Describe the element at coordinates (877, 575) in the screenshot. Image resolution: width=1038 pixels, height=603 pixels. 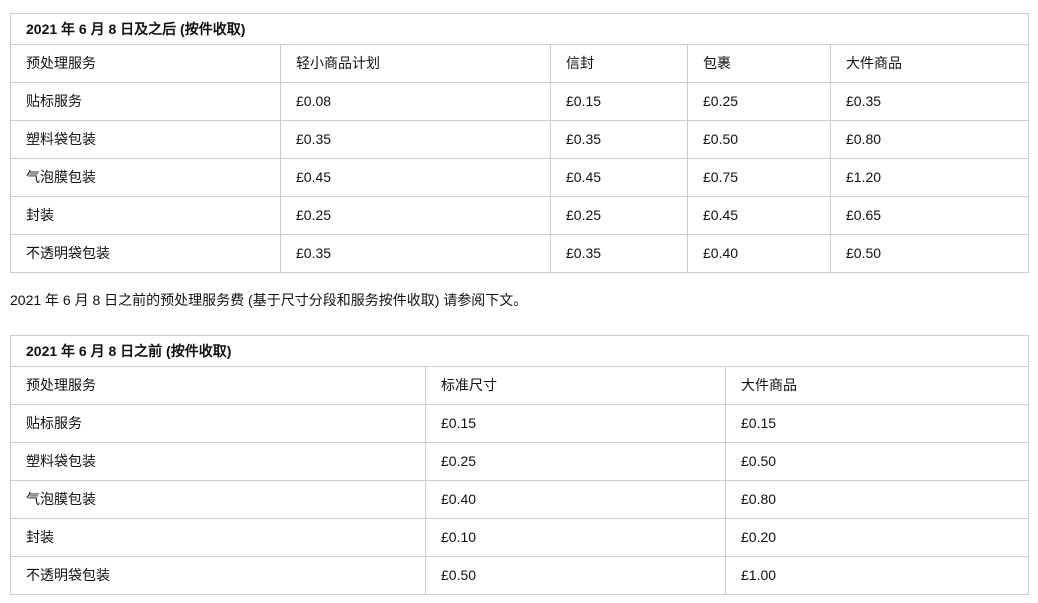
I see `price-cell: £1.00` at that location.